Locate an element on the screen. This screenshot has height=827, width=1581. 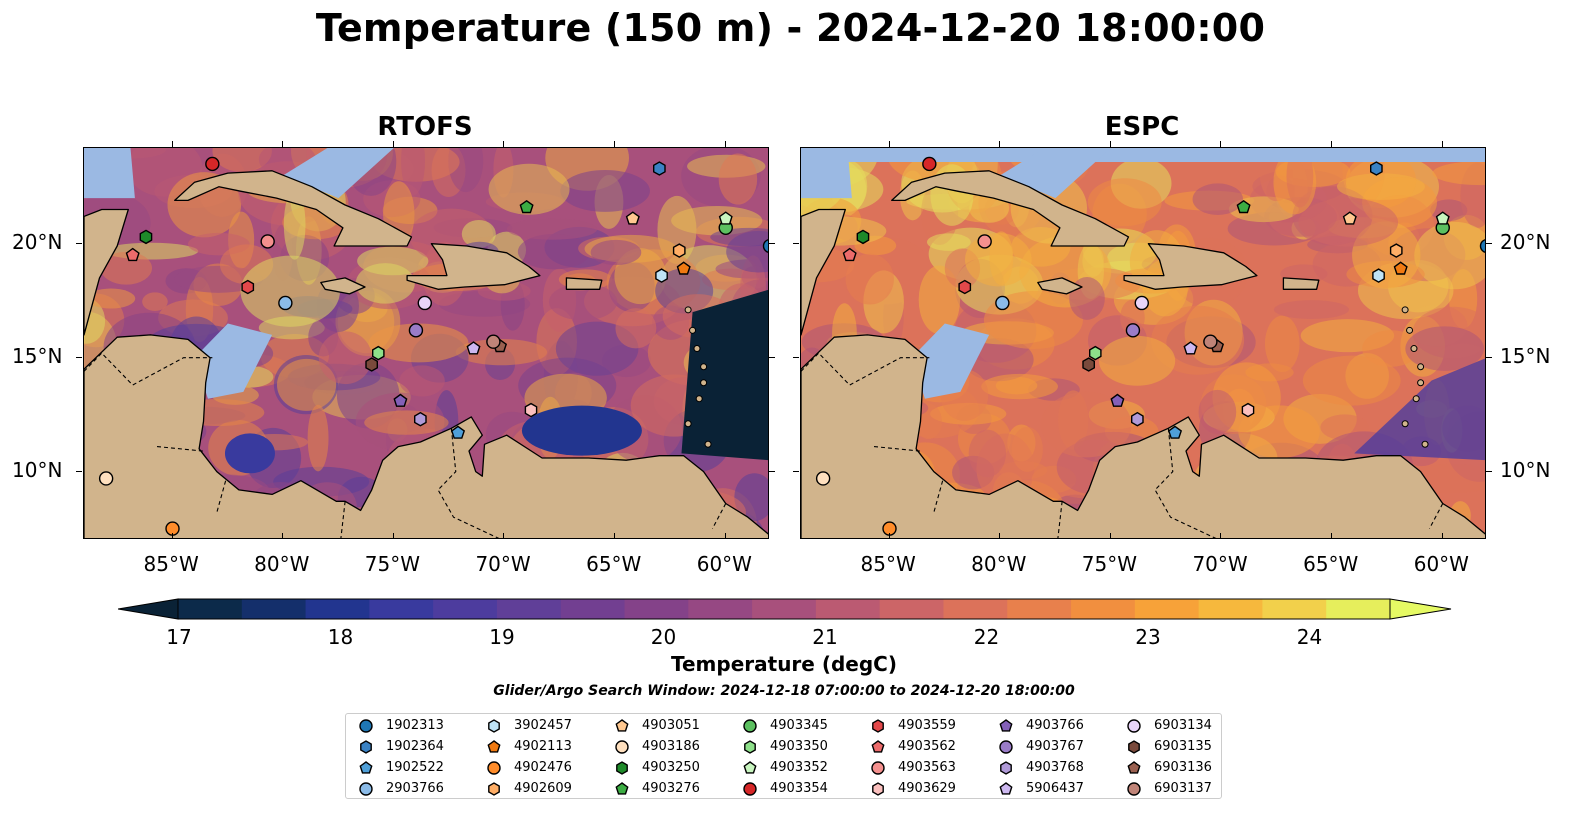
land-jamaica is located at coordinates (343, 286).